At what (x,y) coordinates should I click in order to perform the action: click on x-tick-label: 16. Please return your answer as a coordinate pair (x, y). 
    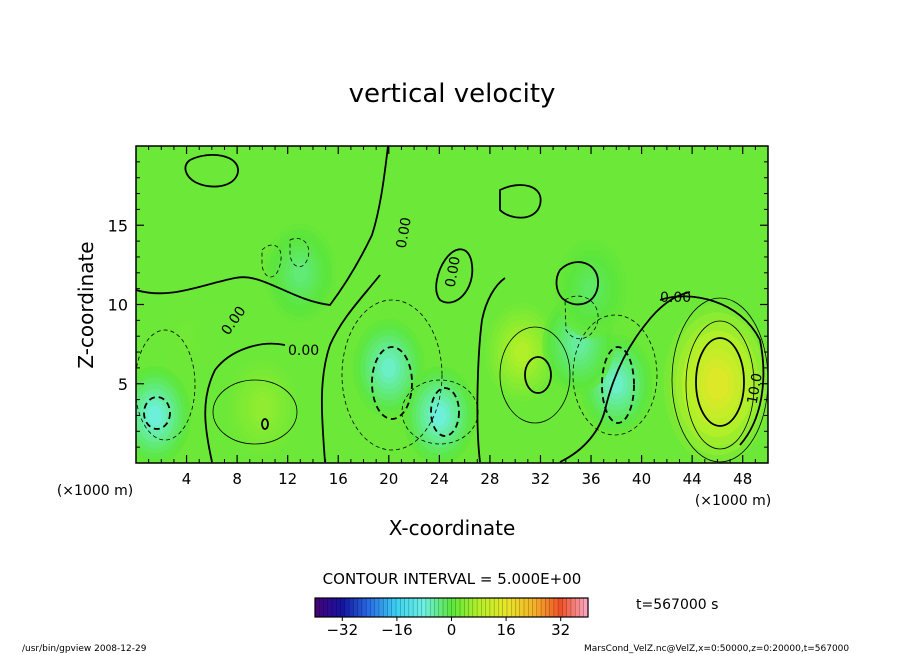
    Looking at the image, I should click on (338, 479).